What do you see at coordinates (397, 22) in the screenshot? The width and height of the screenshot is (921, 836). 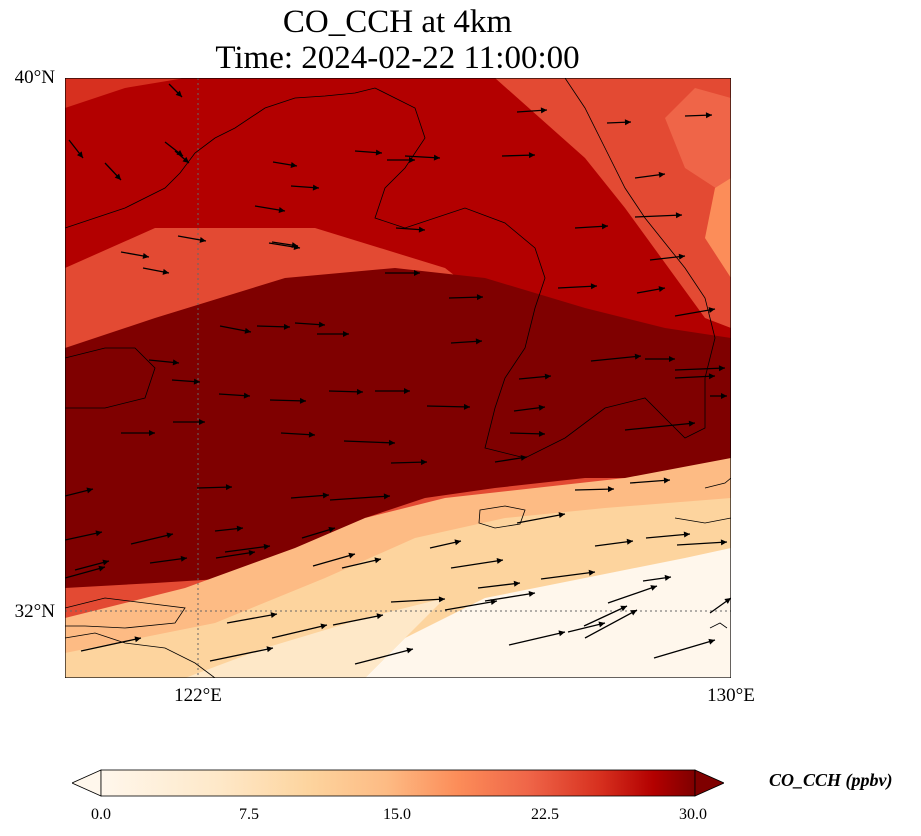 I see `map-title-line-1: CO_CCH at 4km` at bounding box center [397, 22].